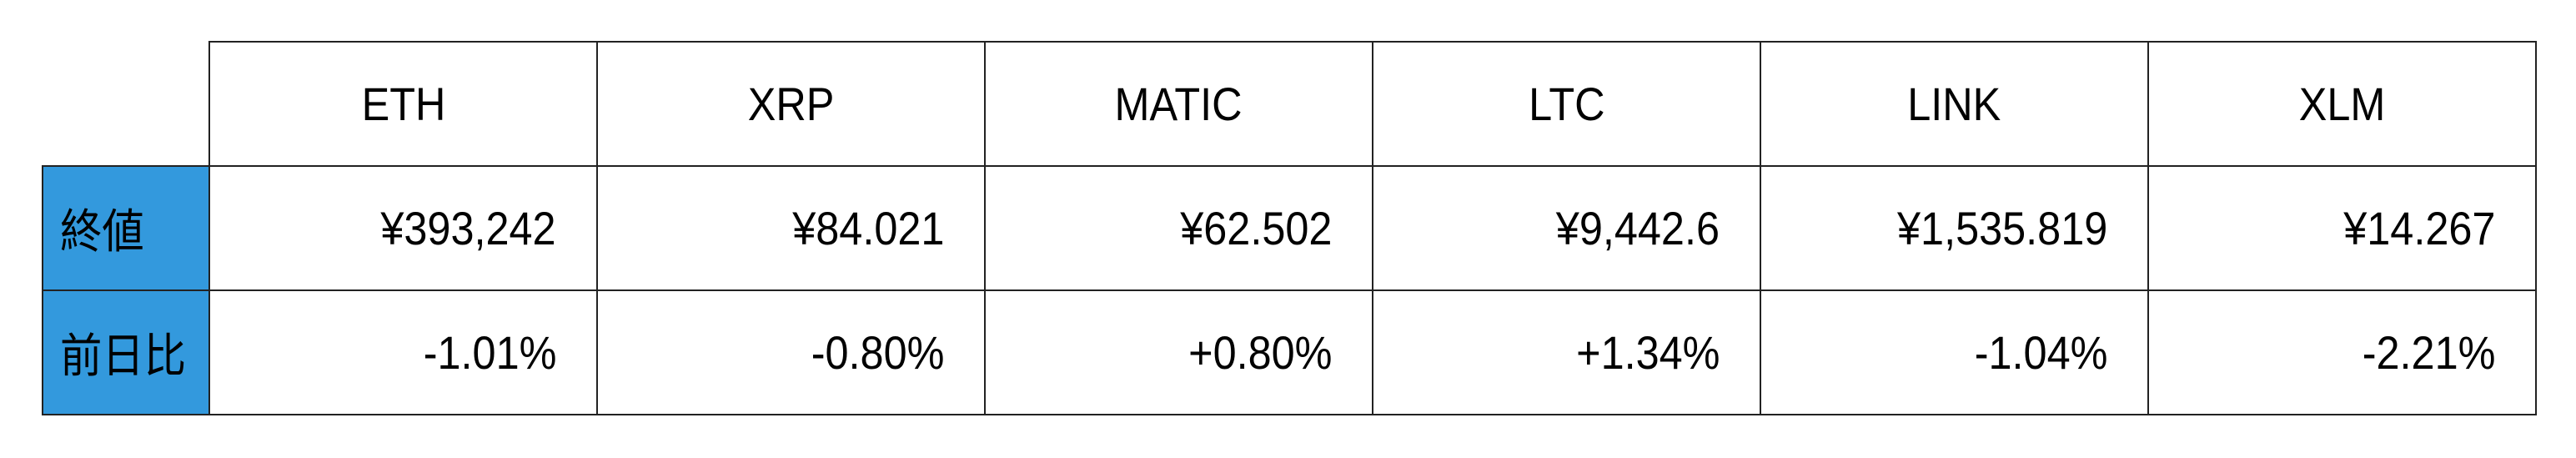 This screenshot has height=458, width=2576. What do you see at coordinates (1566, 104) in the screenshot?
I see `column-header: LTC` at bounding box center [1566, 104].